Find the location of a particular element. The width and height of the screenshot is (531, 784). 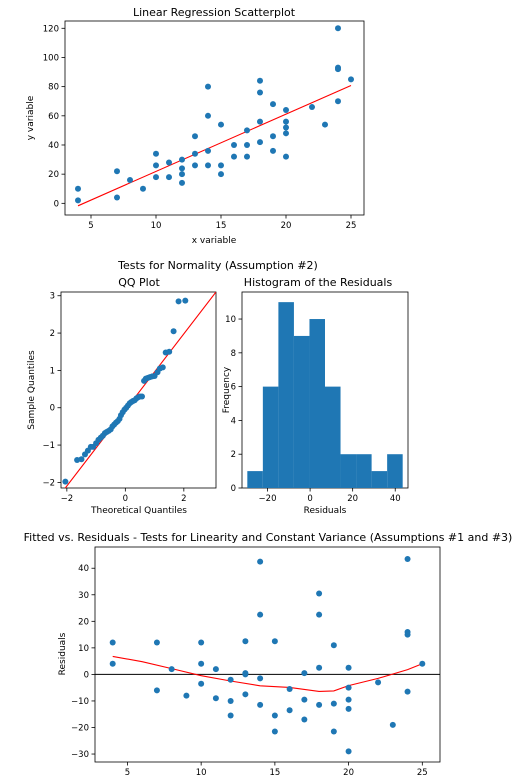

qq-x-axis: −2 0 2 is located at coordinates (124, 496).